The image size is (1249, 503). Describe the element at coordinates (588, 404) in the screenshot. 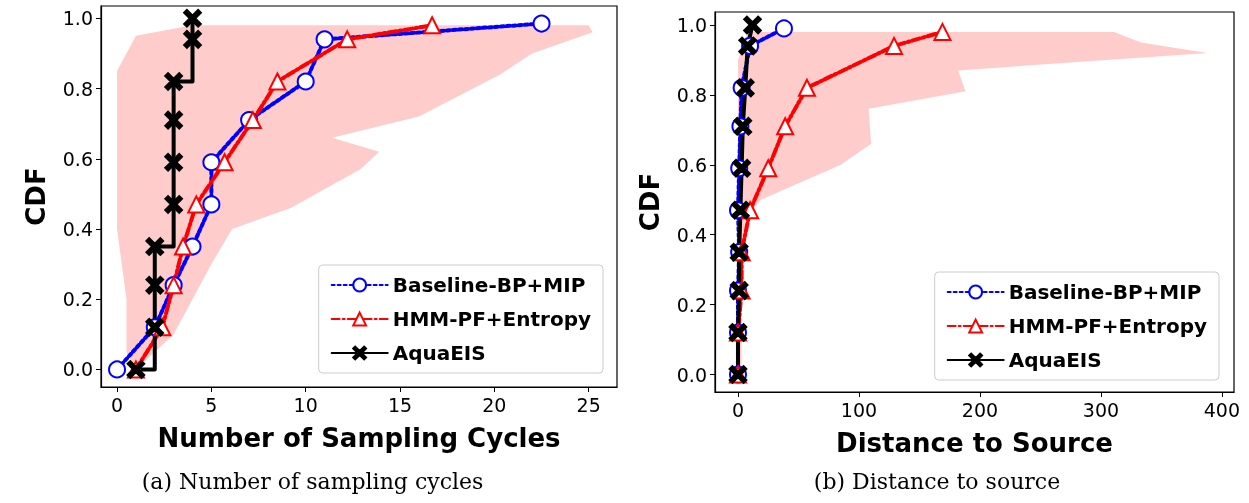

I see `x-tick-label: 25` at that location.